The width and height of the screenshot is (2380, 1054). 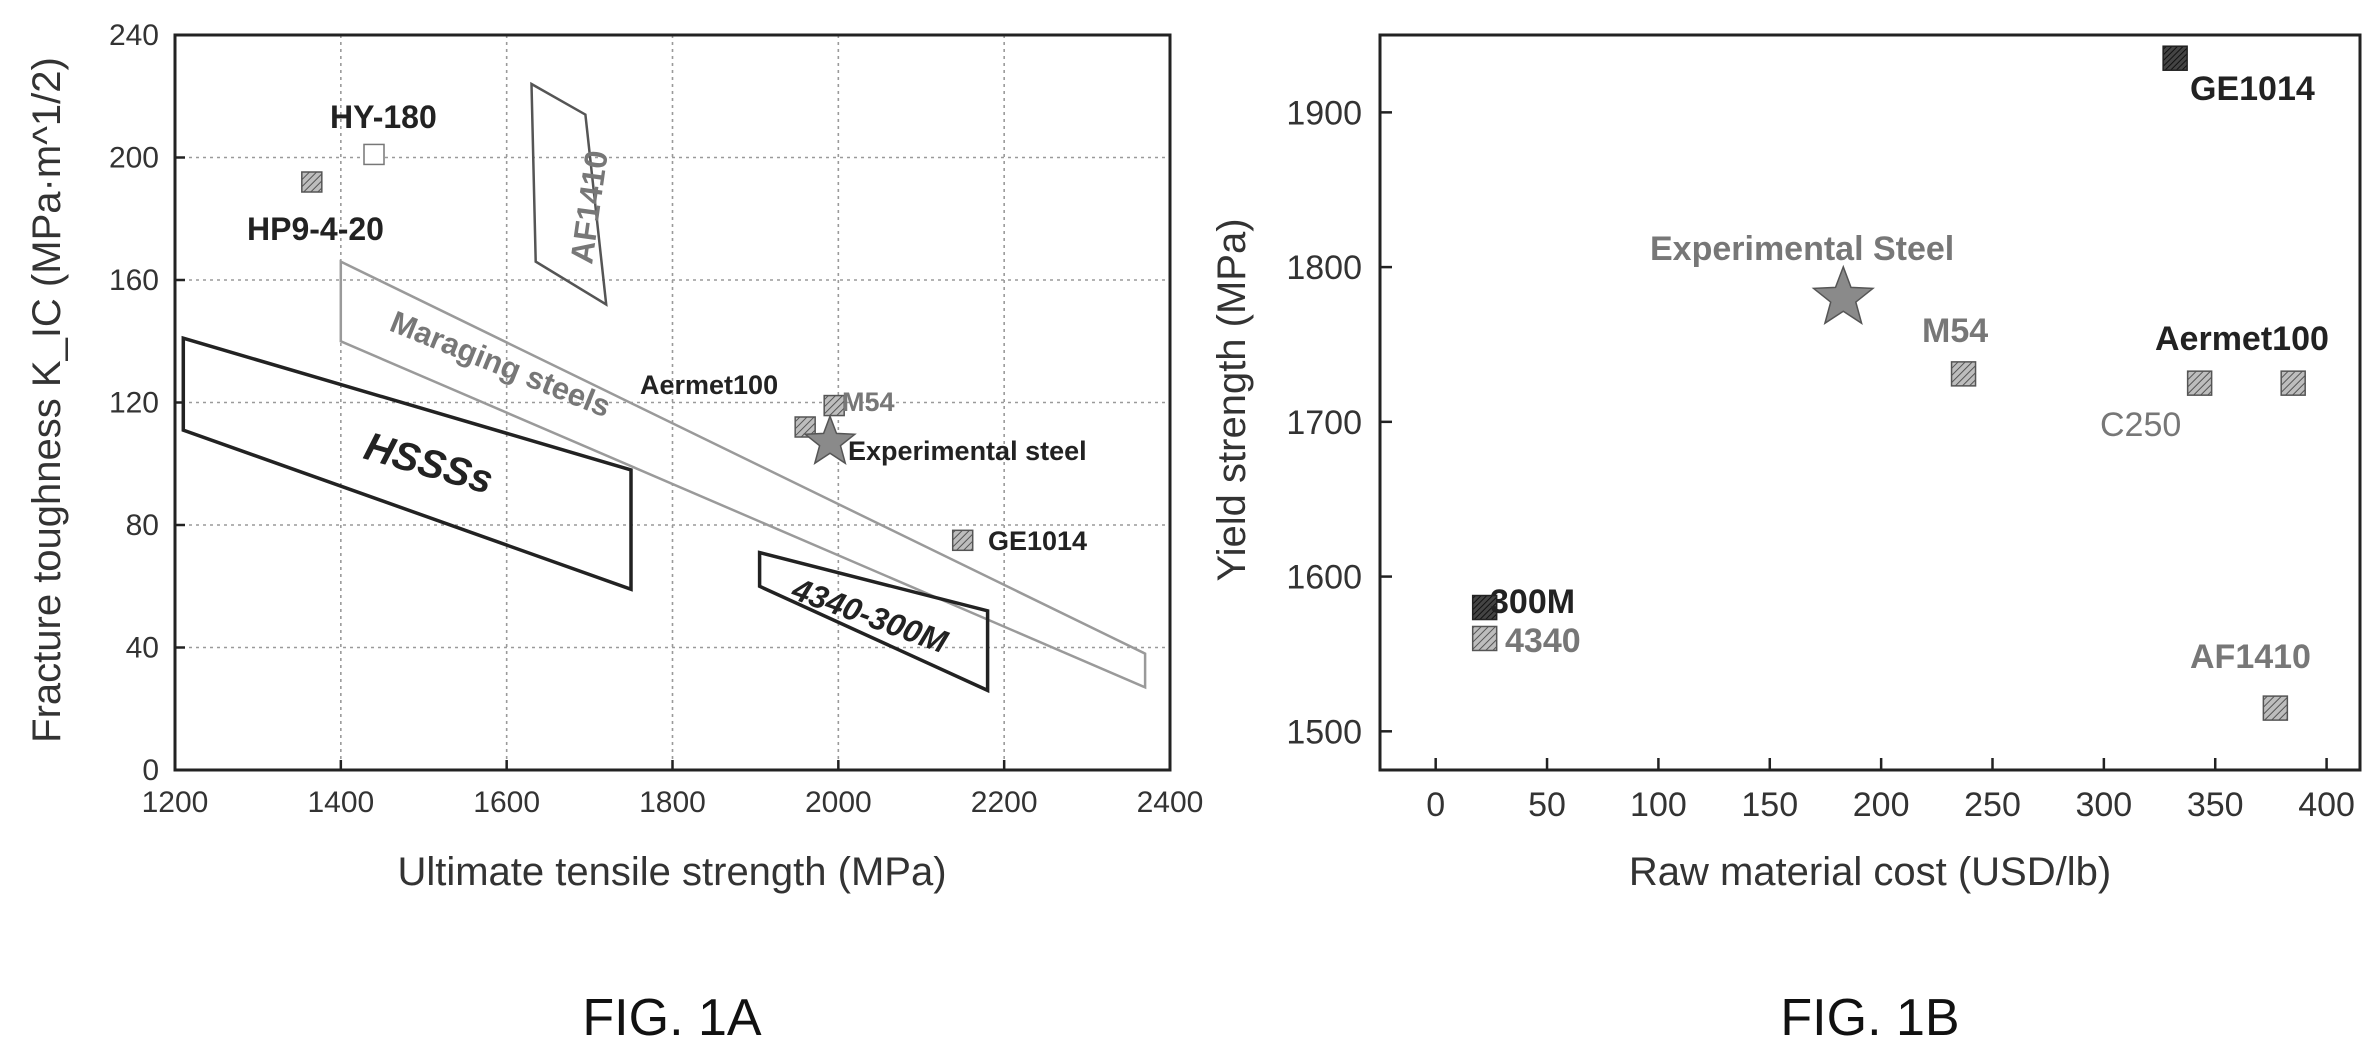 I want to click on label-4340-b: 4340, so click(x=1543, y=641).